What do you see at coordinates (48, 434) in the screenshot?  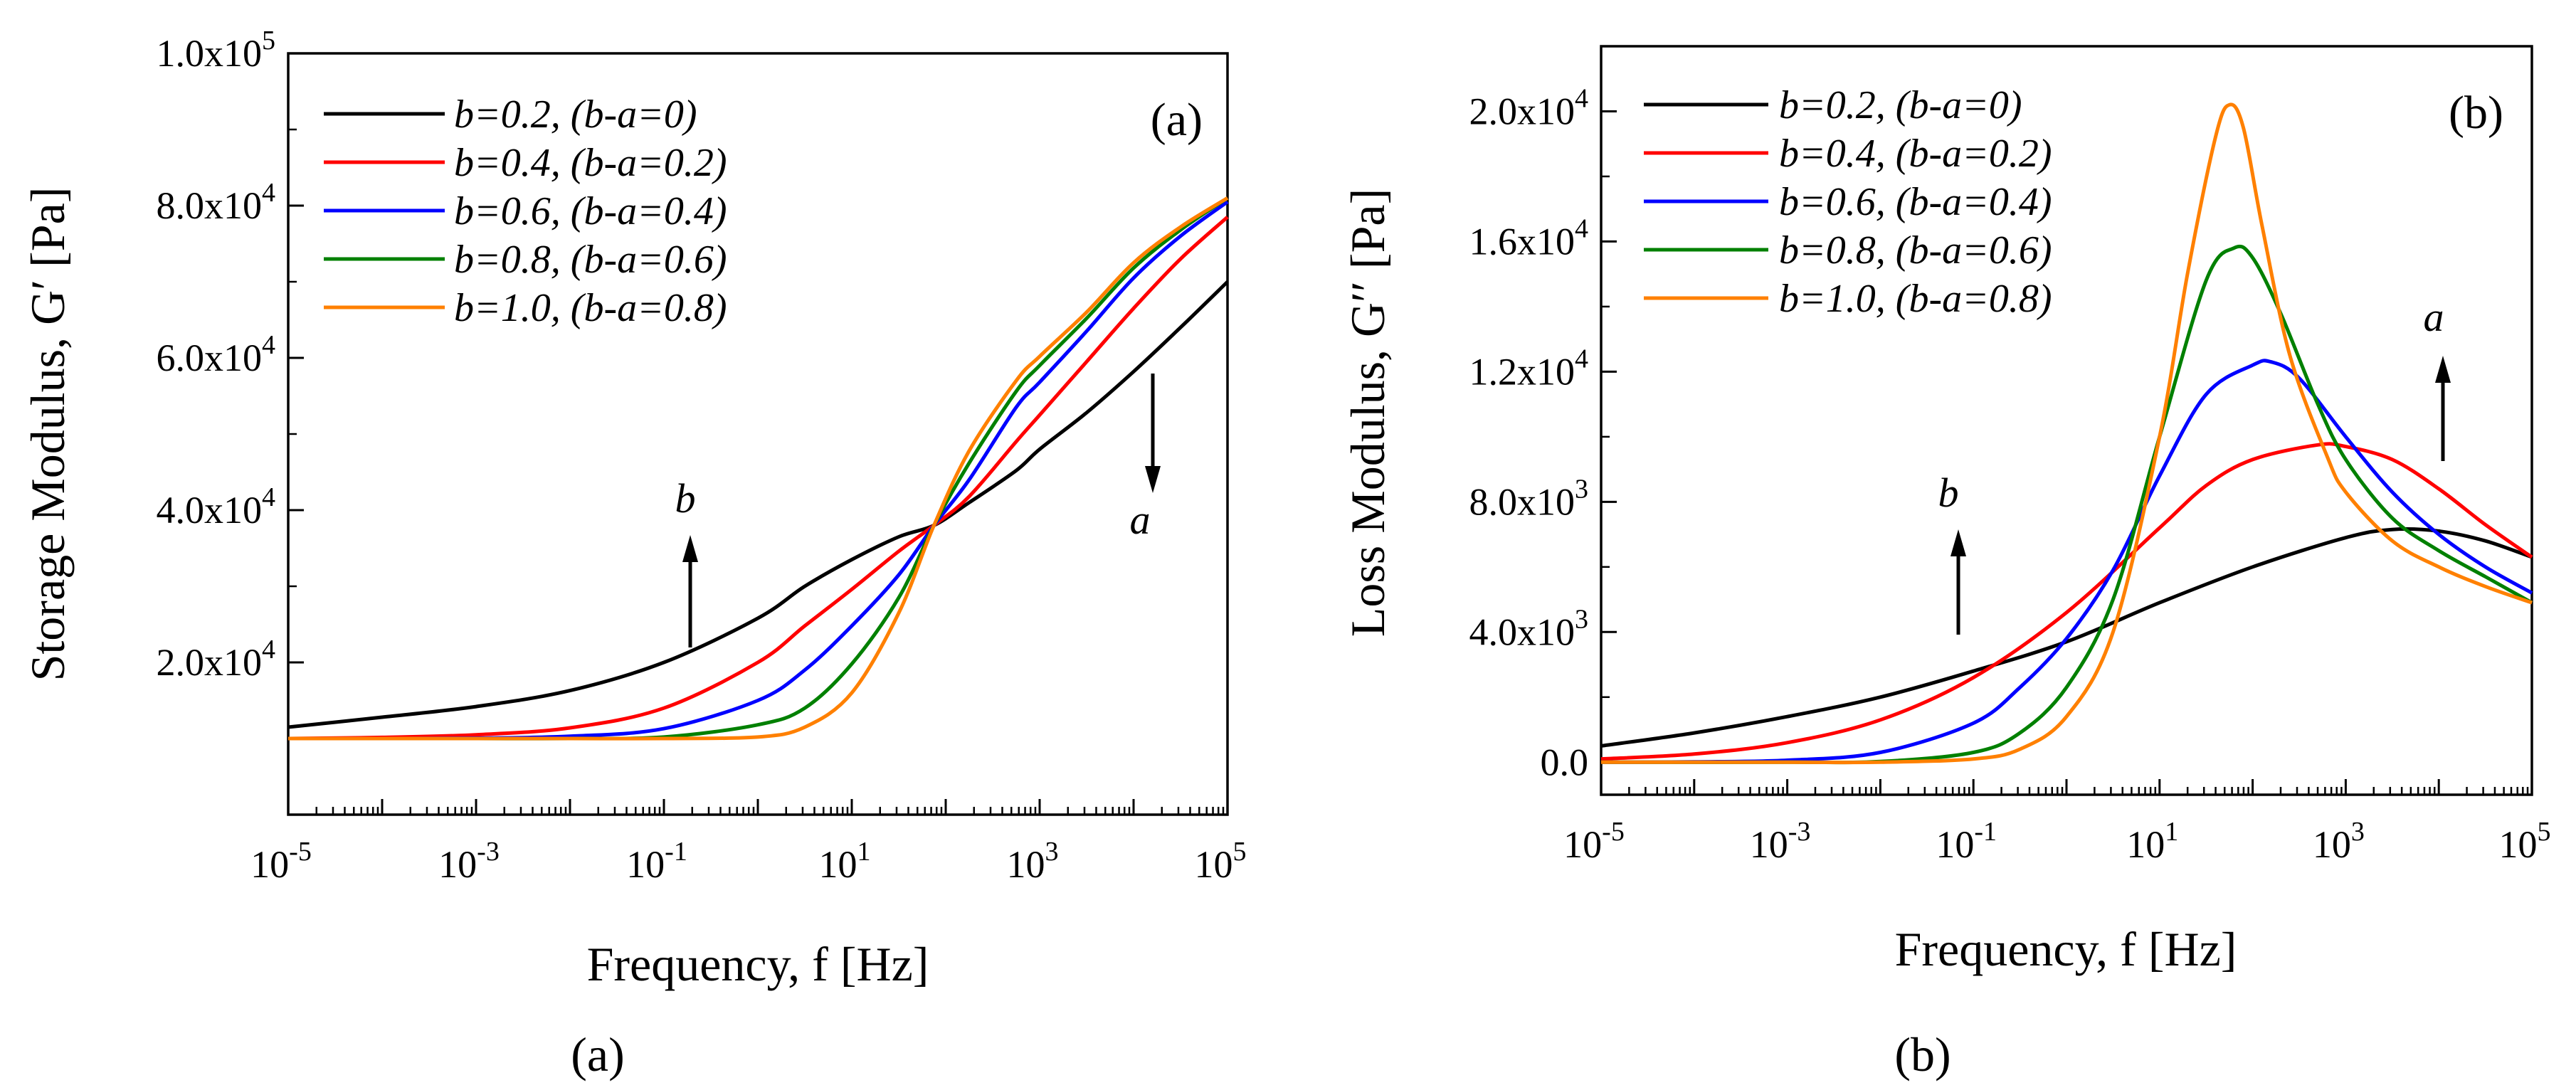 I see `panel-a-y-axis-title: Storage Modulus, G′ [Pa]` at bounding box center [48, 434].